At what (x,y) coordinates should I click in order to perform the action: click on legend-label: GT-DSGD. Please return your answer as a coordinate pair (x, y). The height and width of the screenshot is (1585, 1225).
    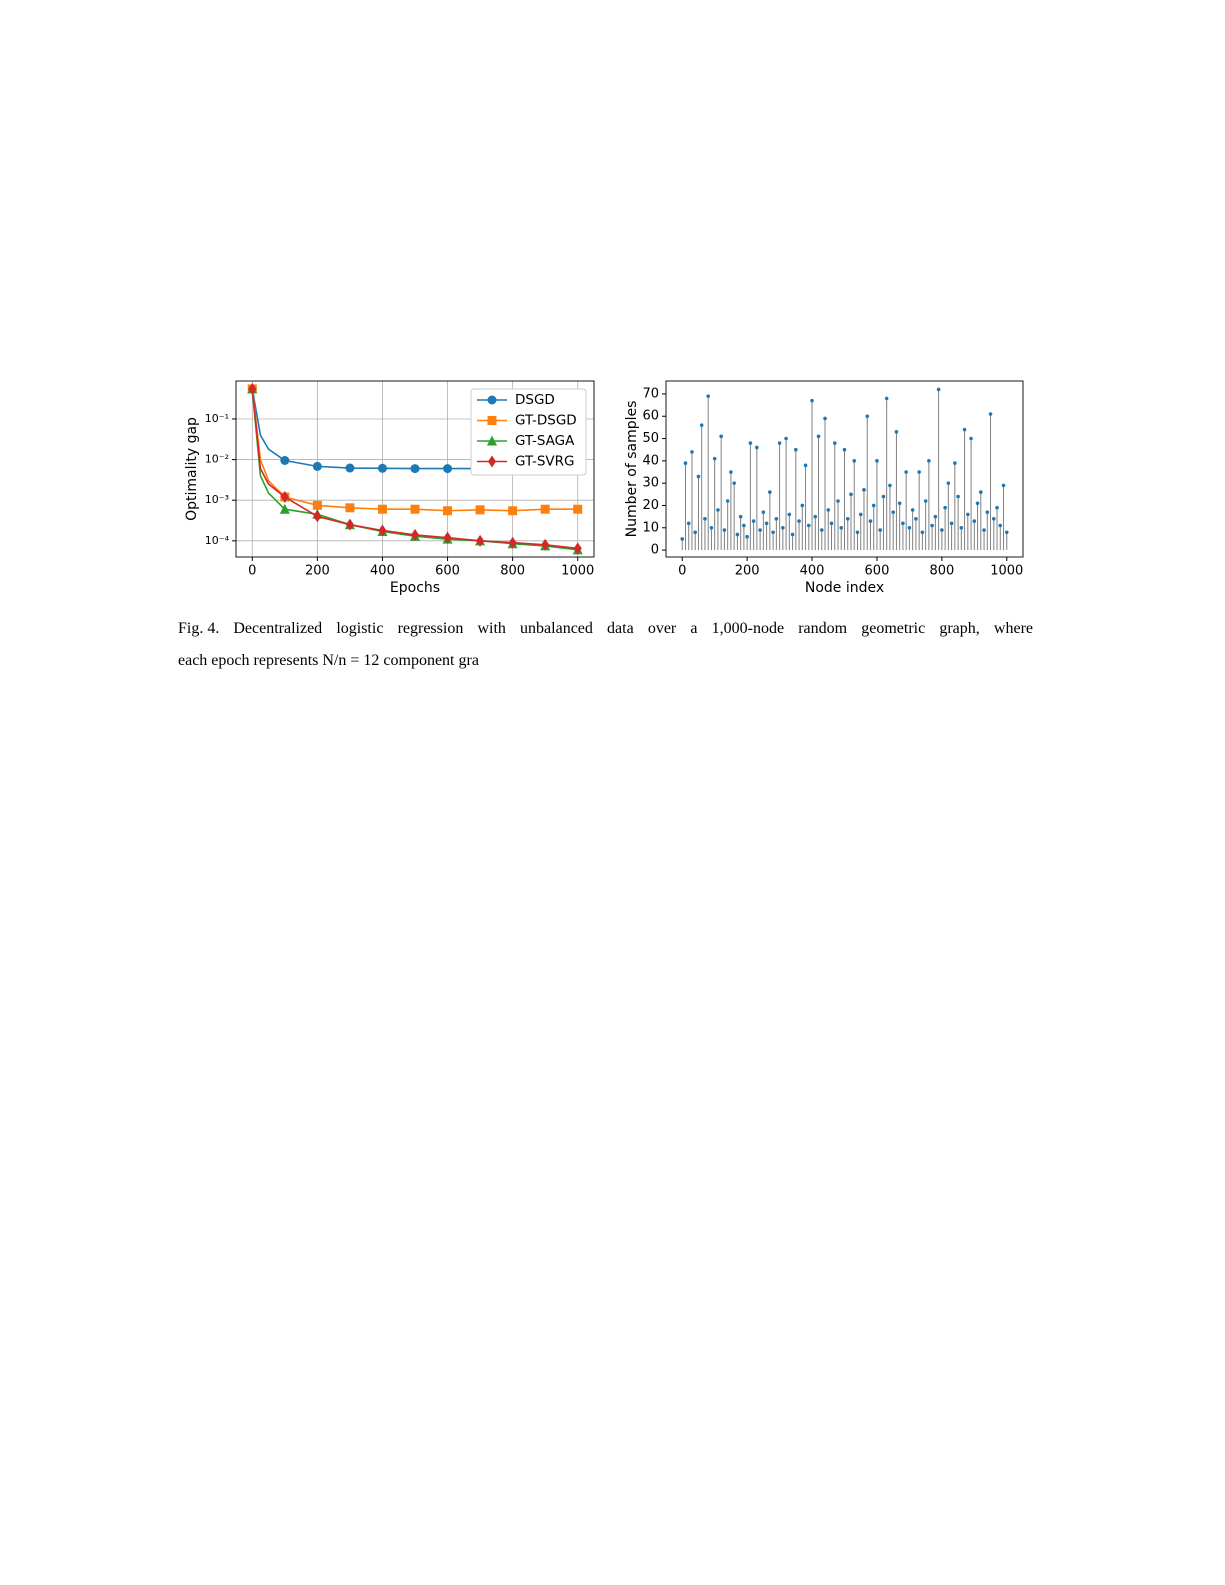
    Looking at the image, I should click on (546, 421).